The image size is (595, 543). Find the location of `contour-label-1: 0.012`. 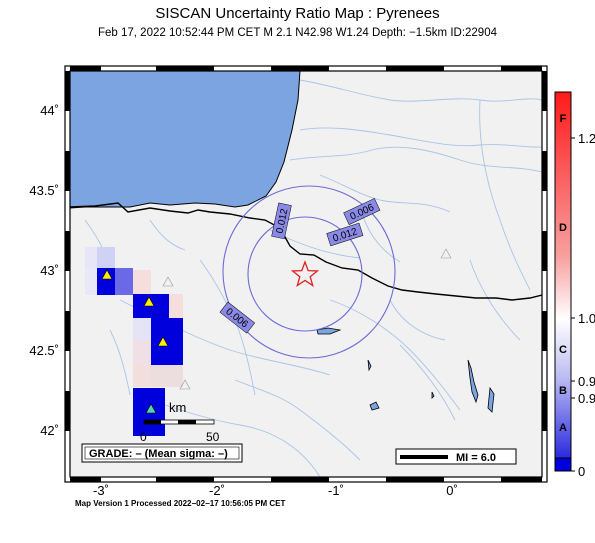

contour-label-1: 0.012 is located at coordinates (281, 221).